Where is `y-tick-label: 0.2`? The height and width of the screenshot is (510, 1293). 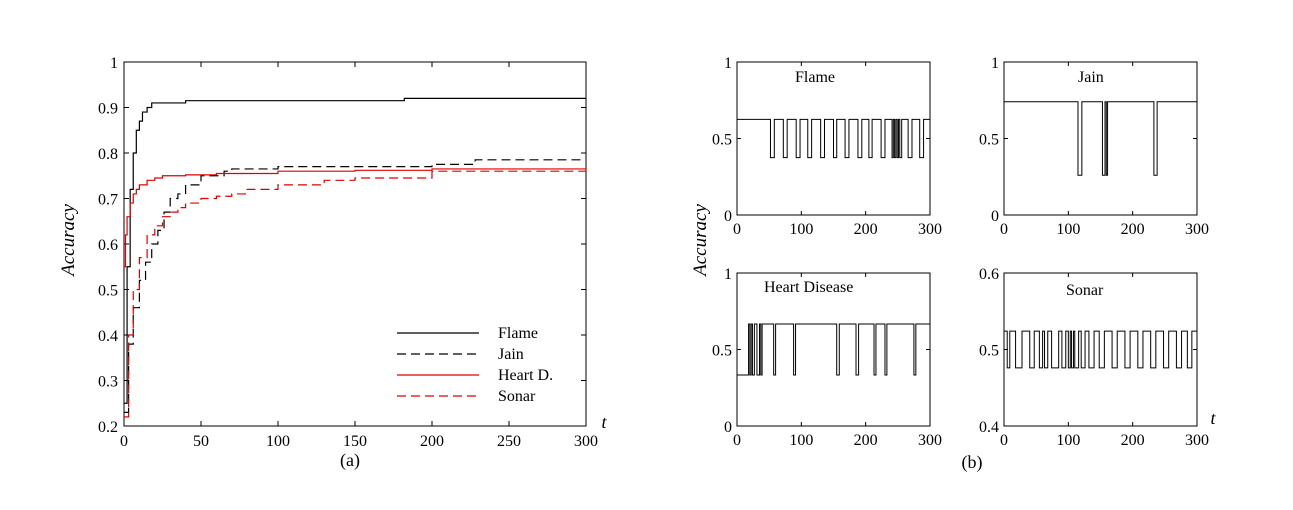 y-tick-label: 0.2 is located at coordinates (108, 427).